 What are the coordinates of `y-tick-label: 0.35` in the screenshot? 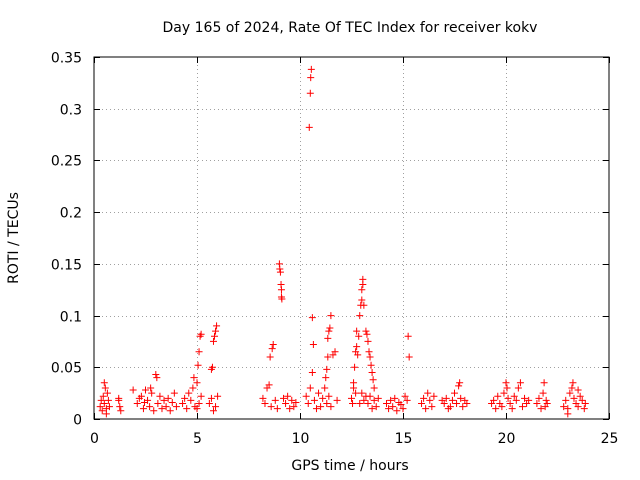 It's located at (66, 59).